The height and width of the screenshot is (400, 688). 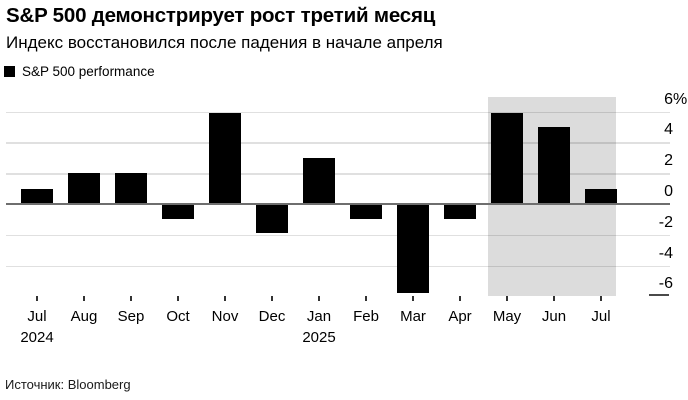 What do you see at coordinates (37, 337) in the screenshot?
I see `x-axis-year-label: 2024` at bounding box center [37, 337].